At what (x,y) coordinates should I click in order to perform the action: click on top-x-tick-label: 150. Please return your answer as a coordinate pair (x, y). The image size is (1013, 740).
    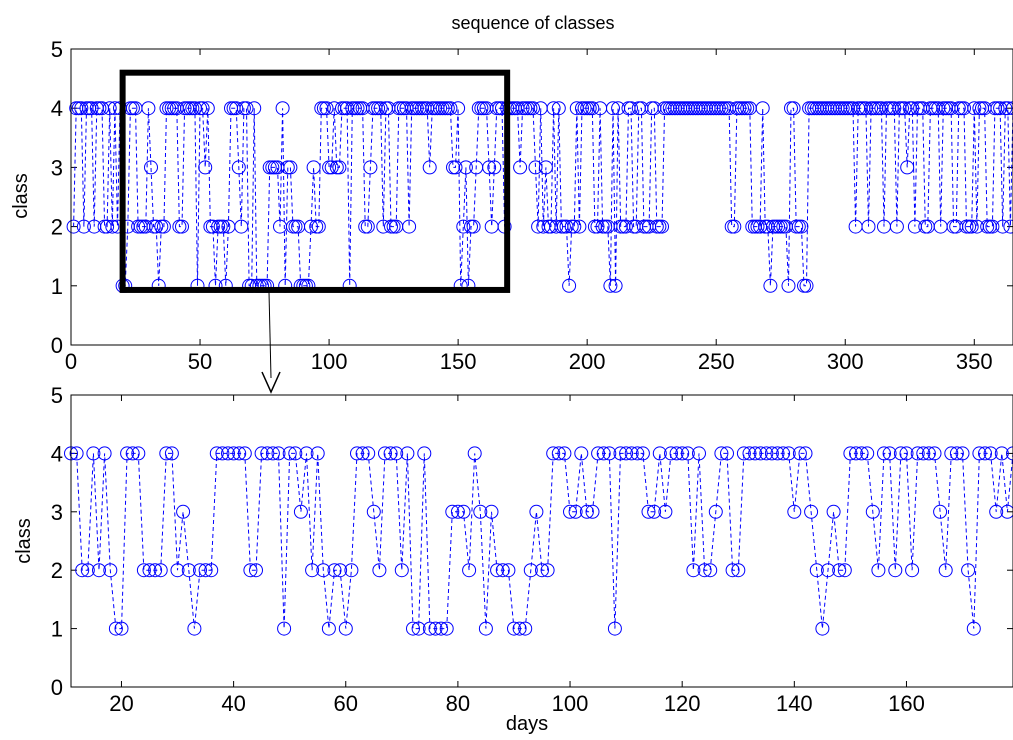
    Looking at the image, I should click on (458, 361).